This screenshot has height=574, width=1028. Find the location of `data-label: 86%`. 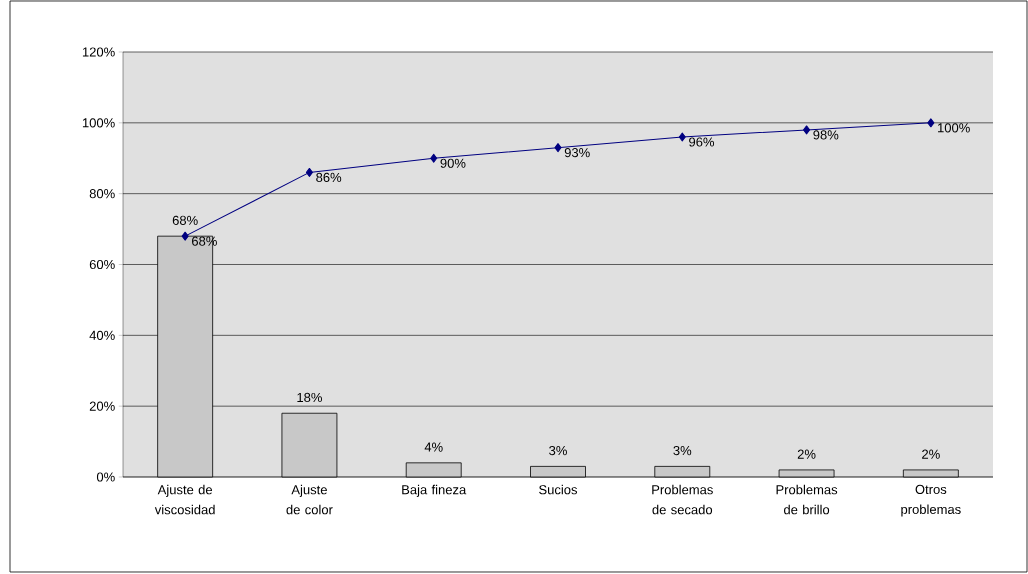

data-label: 86% is located at coordinates (329, 177).